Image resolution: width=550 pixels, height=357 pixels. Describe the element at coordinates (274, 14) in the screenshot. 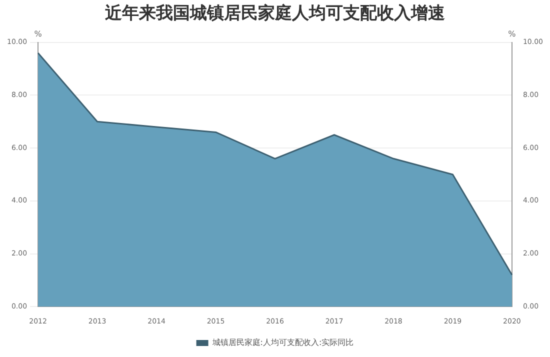

I see `chart-title: 近年来我国城镇居民家庭人均可支配收入增速` at that location.